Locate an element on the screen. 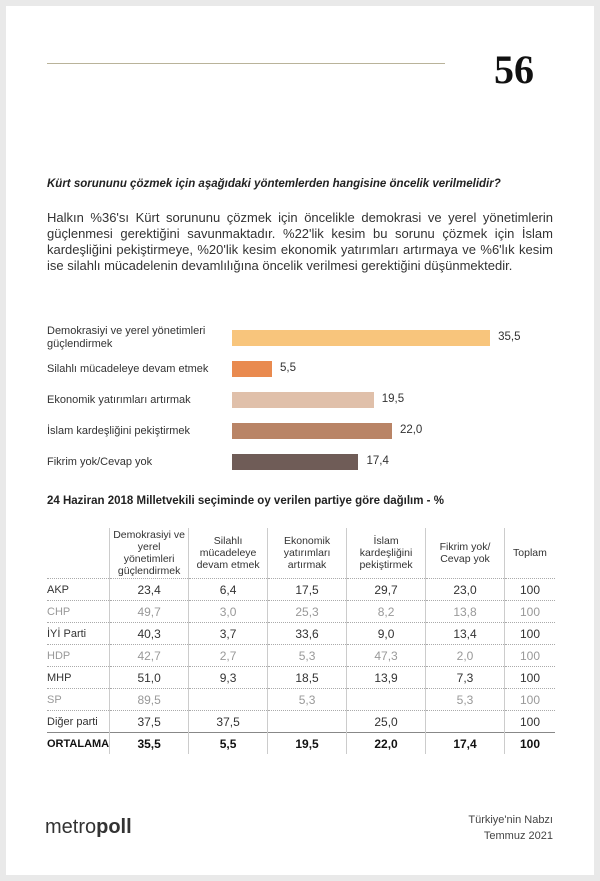 This screenshot has height=881, width=600. table-row: Diğer parti 37,5 37,5 25,0 100 is located at coordinates (301, 721).